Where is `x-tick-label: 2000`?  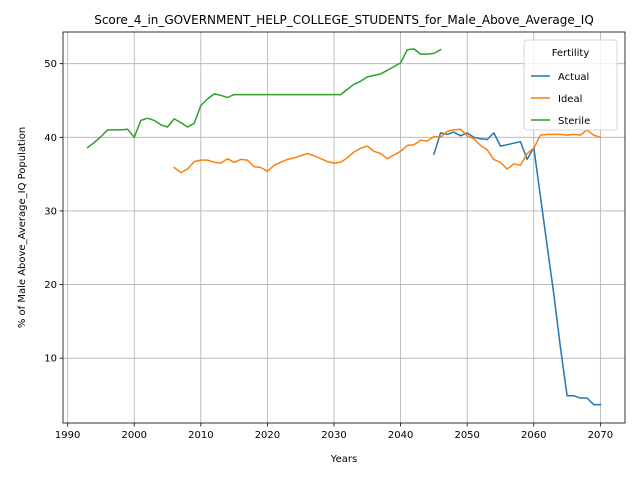 x-tick-label: 2000 is located at coordinates (134, 435).